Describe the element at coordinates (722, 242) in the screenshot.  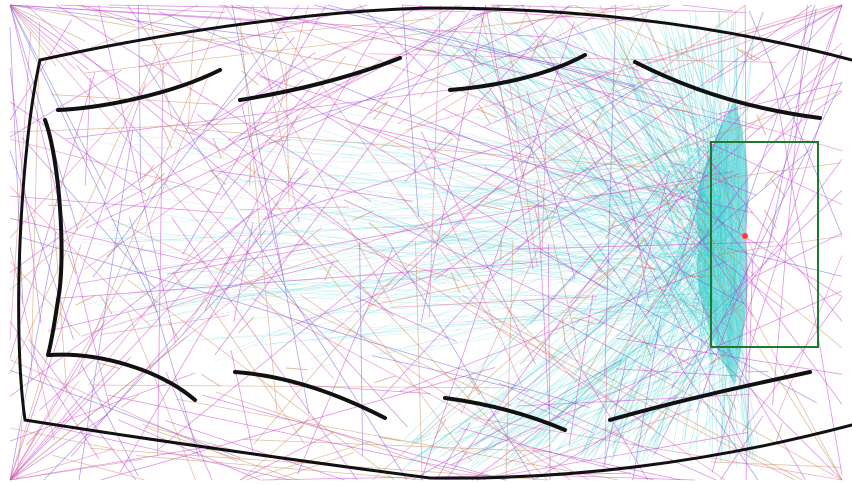
I see `teal-focus-region` at that location.